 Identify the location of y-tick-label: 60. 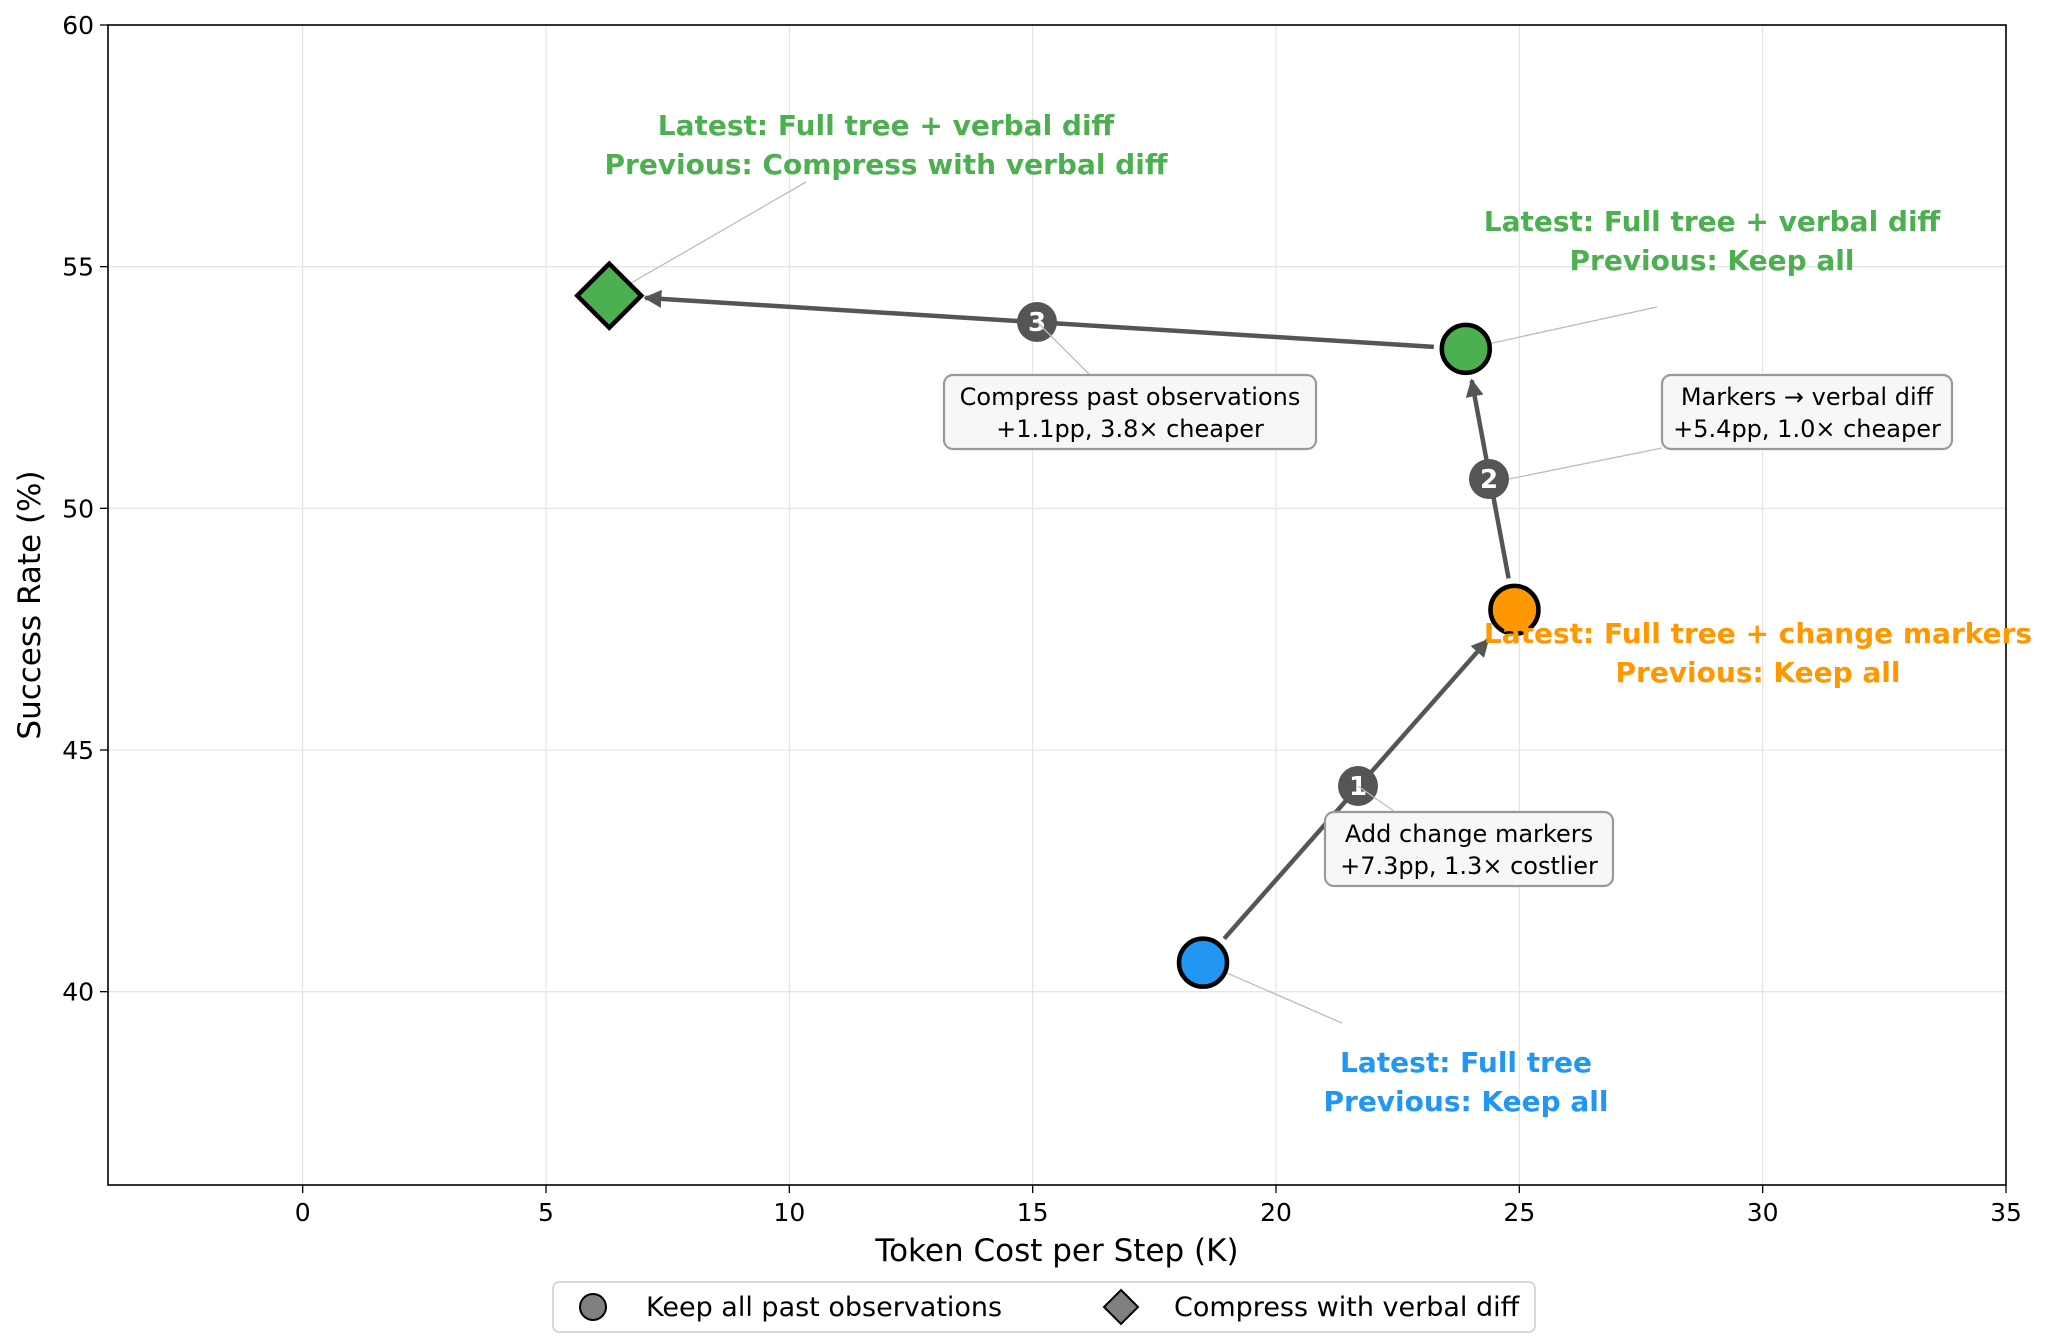
(78, 25).